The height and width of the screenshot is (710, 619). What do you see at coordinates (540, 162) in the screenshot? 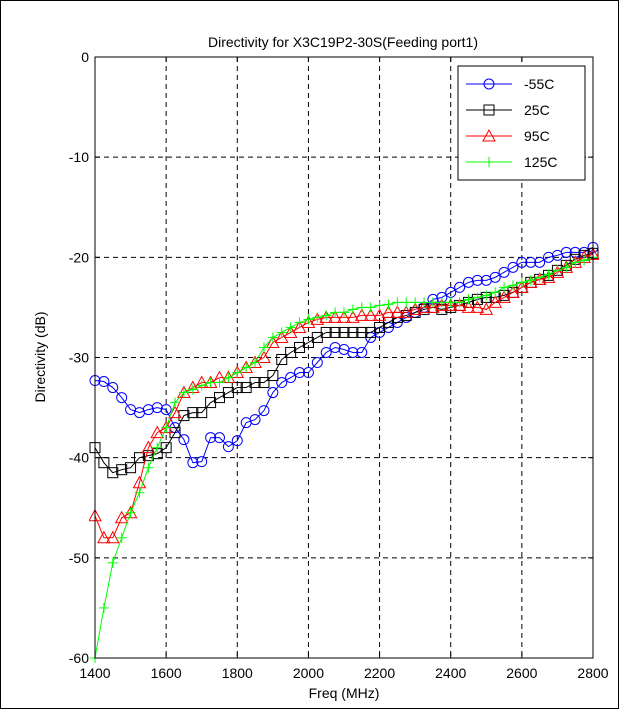
I see `legend-label: 125C` at bounding box center [540, 162].